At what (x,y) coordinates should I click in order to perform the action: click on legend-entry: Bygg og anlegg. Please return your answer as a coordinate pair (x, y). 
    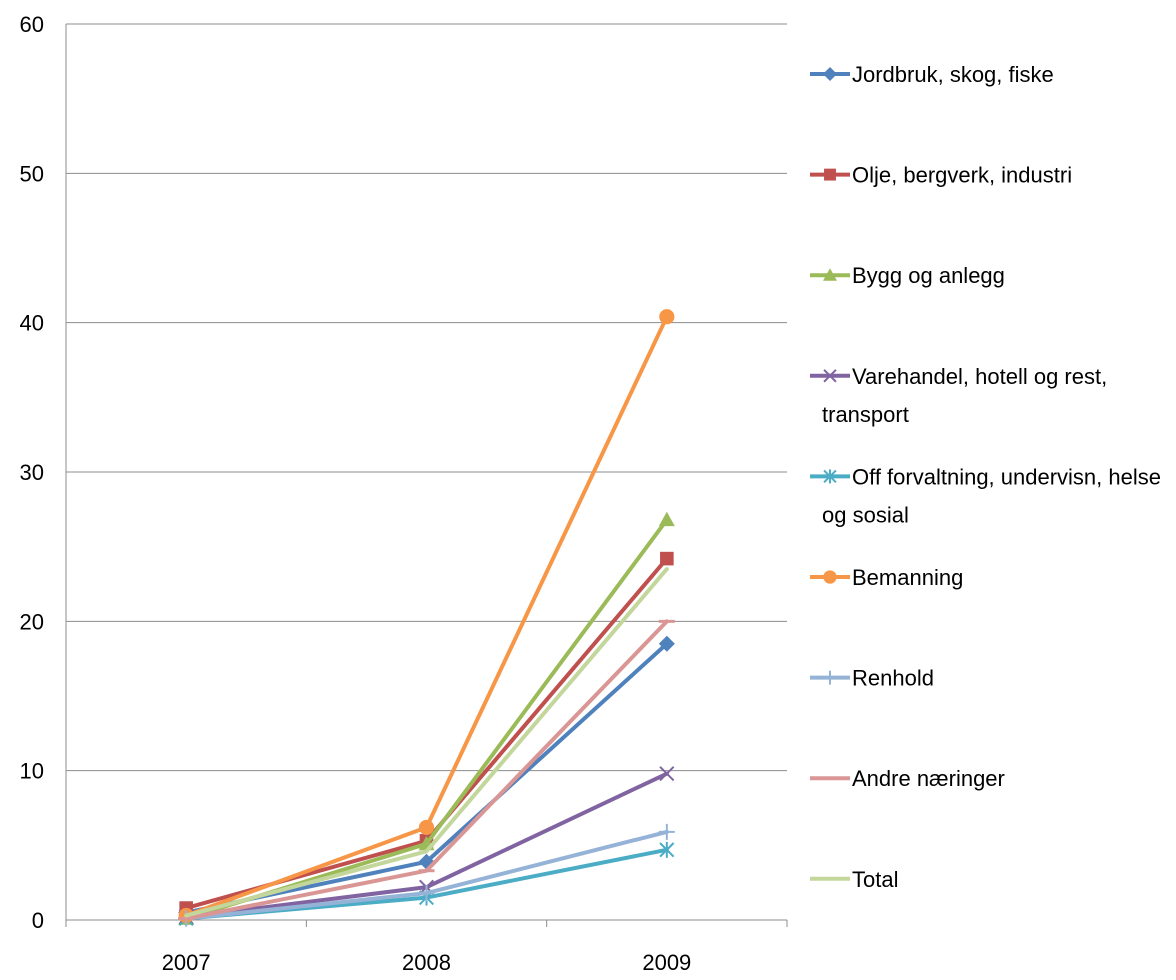
    Looking at the image, I should click on (907, 275).